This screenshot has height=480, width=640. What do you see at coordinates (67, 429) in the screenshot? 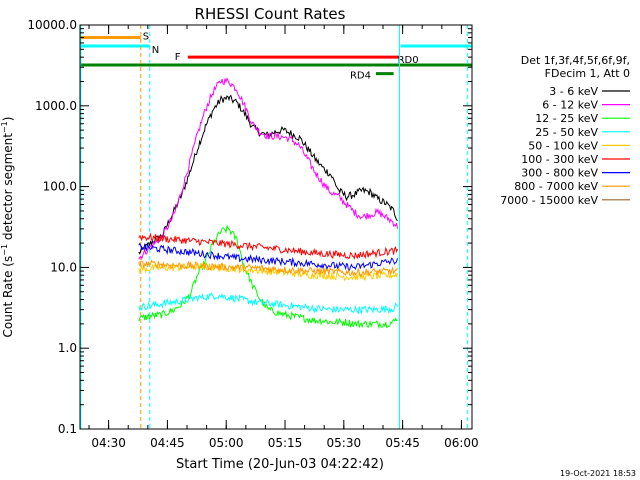
I see `y-tick-label: 0.1` at bounding box center [67, 429].